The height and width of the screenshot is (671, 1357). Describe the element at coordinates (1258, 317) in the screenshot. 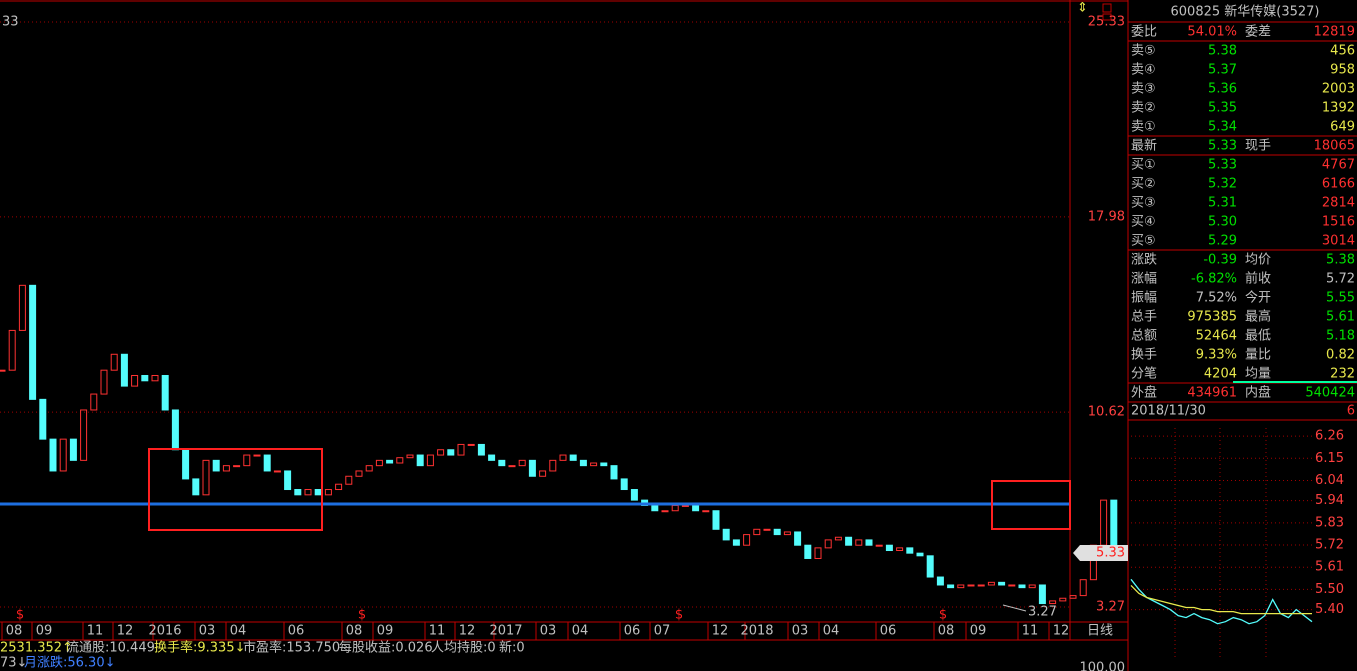

I see `field-label: 最高` at that location.